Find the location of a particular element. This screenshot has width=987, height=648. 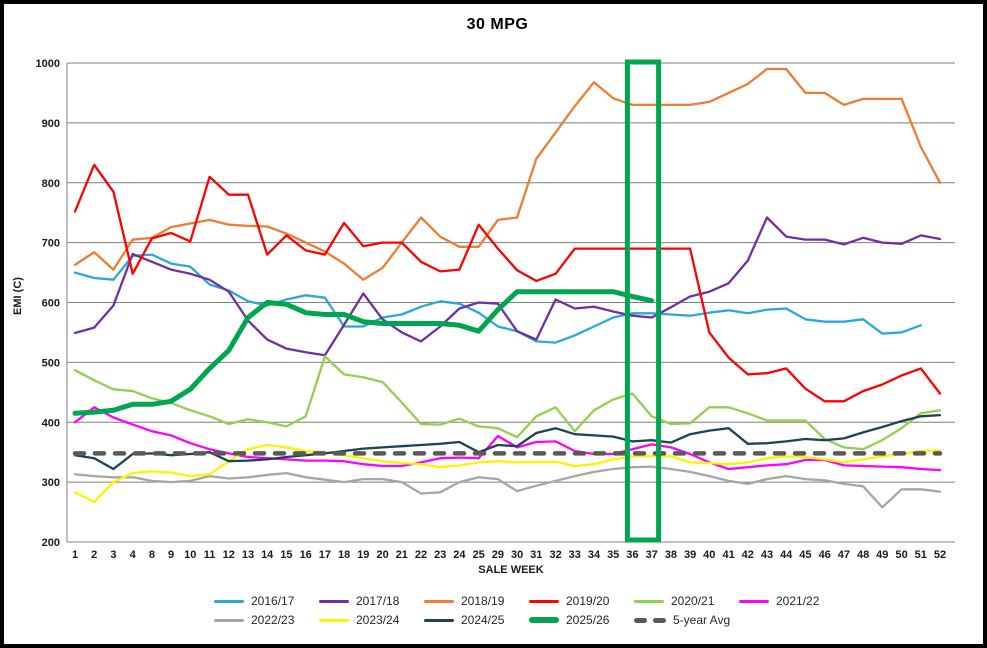

x-tick-label-11: 11 is located at coordinates (210, 555).